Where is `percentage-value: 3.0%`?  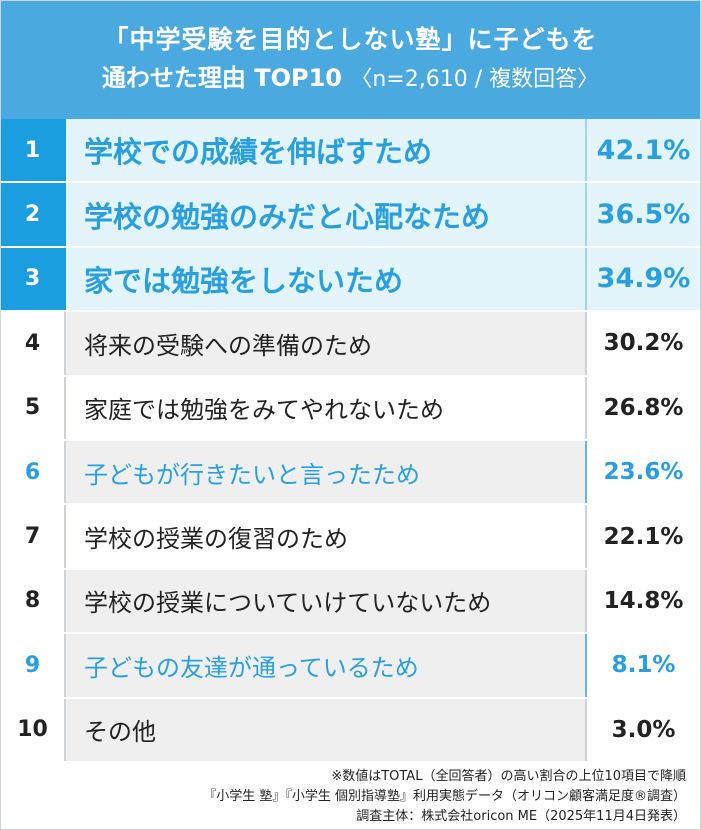
percentage-value: 3.0% is located at coordinates (642, 729).